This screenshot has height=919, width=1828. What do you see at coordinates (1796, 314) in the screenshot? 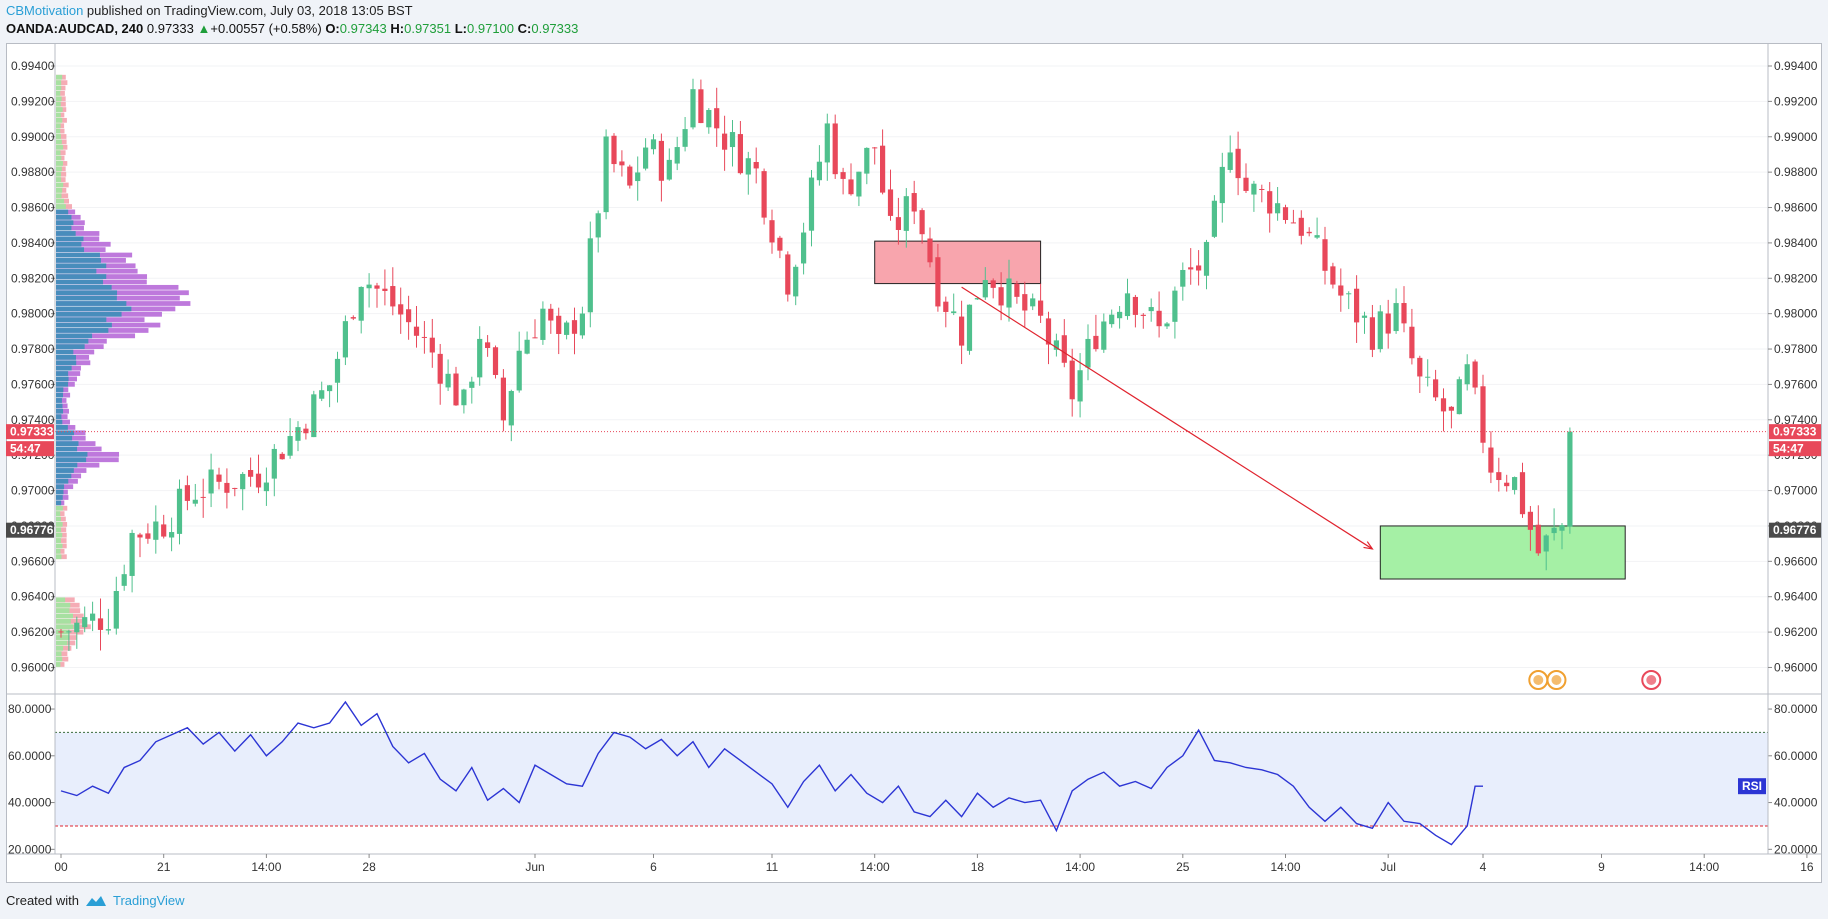
I see `price-tick-label-right: 0.98000` at bounding box center [1796, 314].